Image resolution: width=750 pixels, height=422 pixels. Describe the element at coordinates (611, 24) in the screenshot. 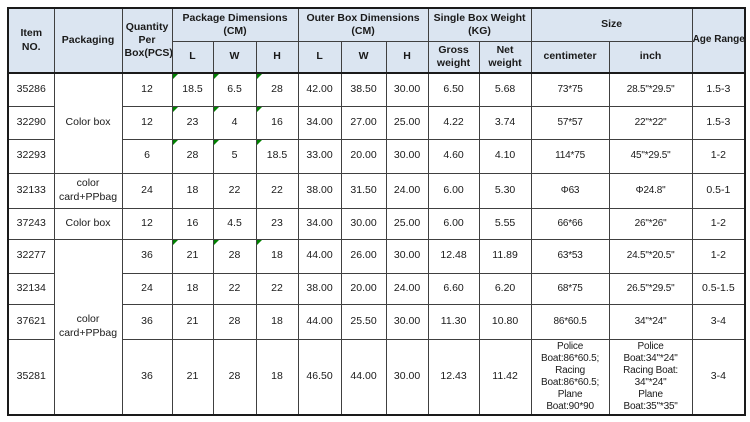

I see `header-size: Size` at that location.